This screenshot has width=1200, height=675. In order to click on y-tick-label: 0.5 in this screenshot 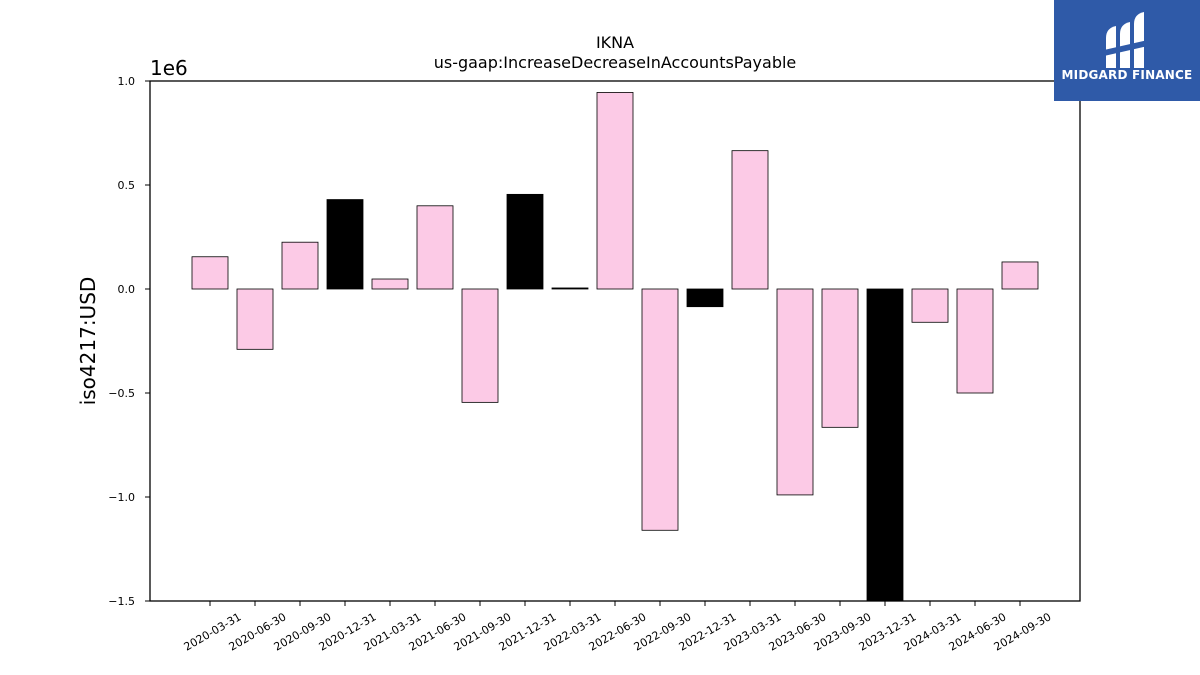, I will do `click(127, 185)`.